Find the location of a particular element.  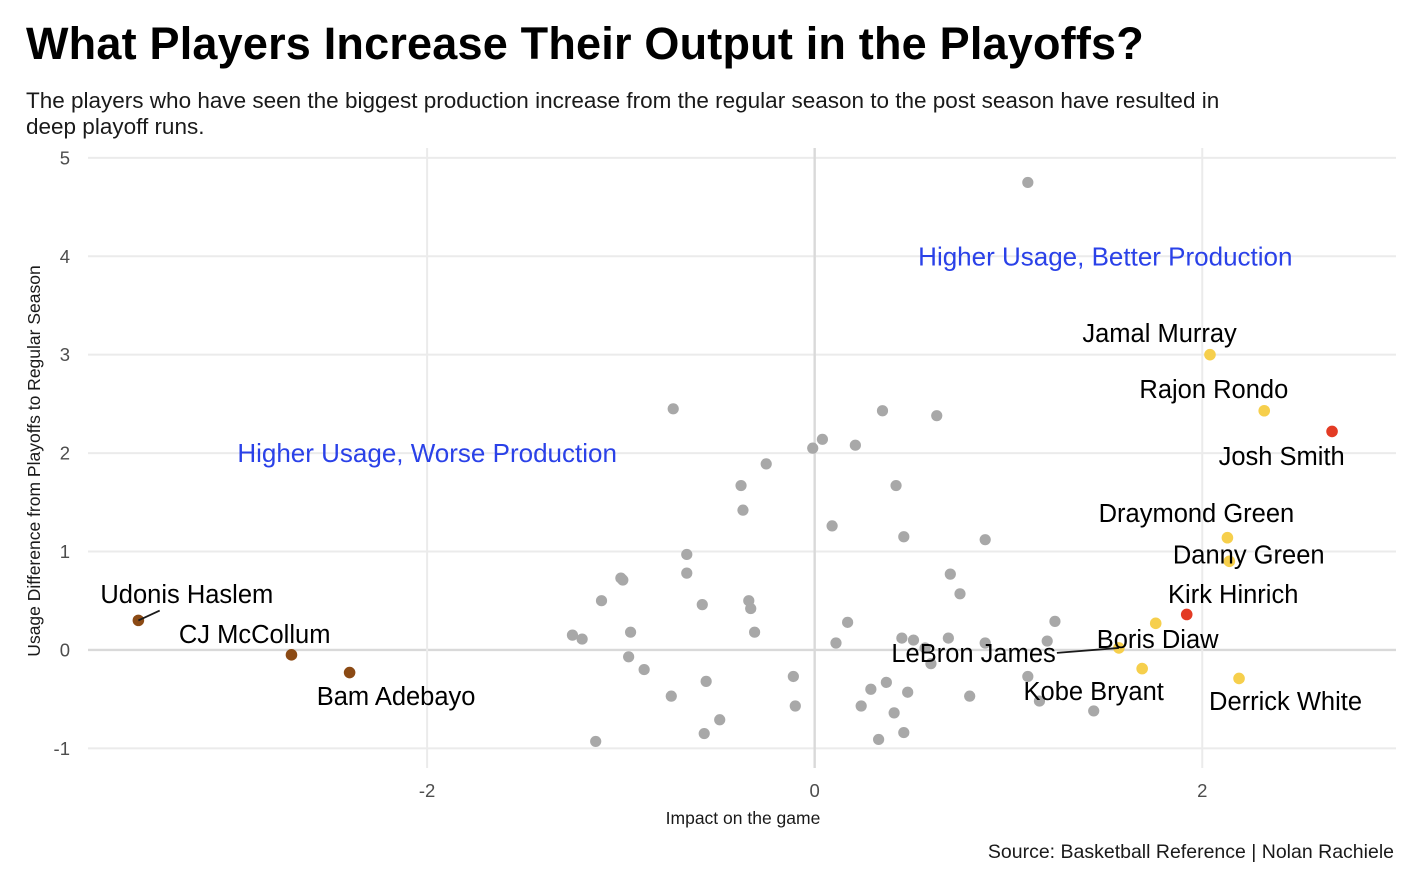

y-tick-label: 1 is located at coordinates (65, 551).